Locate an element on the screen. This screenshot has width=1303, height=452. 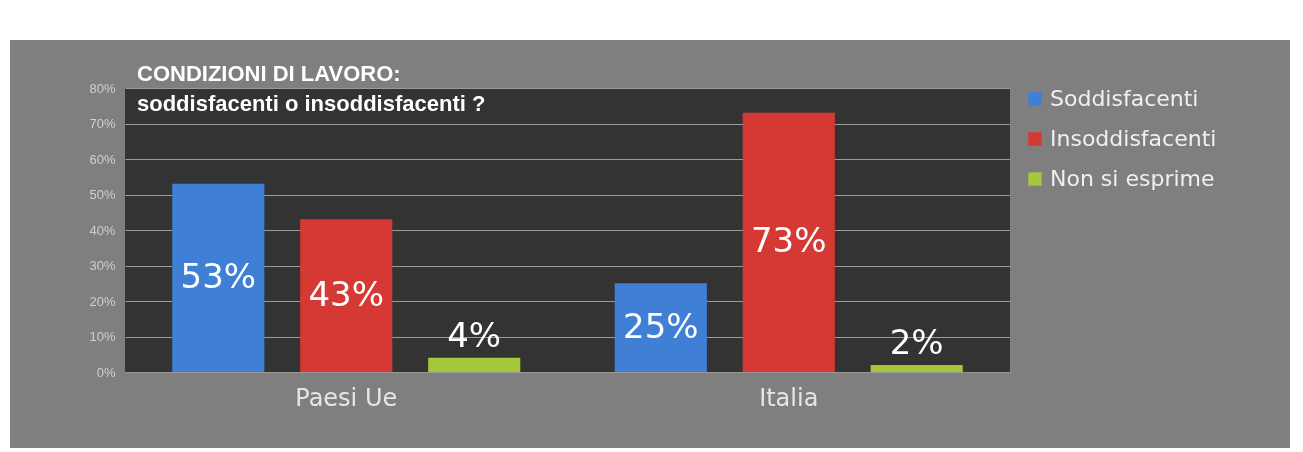
y-tick-label: 20% is located at coordinates (102, 301).